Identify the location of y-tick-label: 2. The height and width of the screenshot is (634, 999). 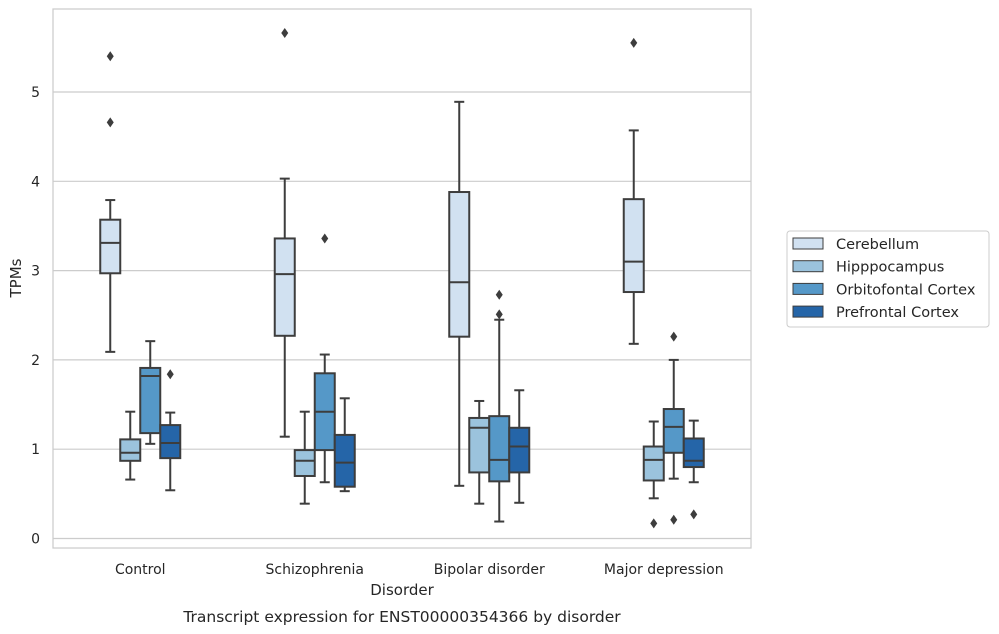
(35, 361).